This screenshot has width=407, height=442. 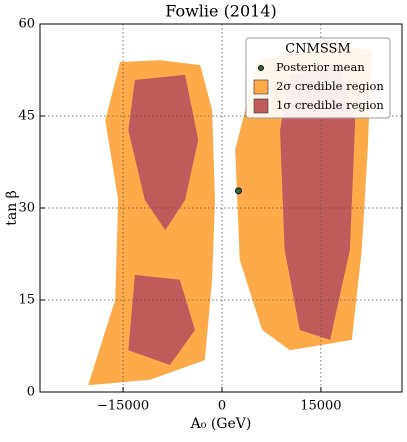 I want to click on y-tick-label: 30, so click(x=26, y=208).